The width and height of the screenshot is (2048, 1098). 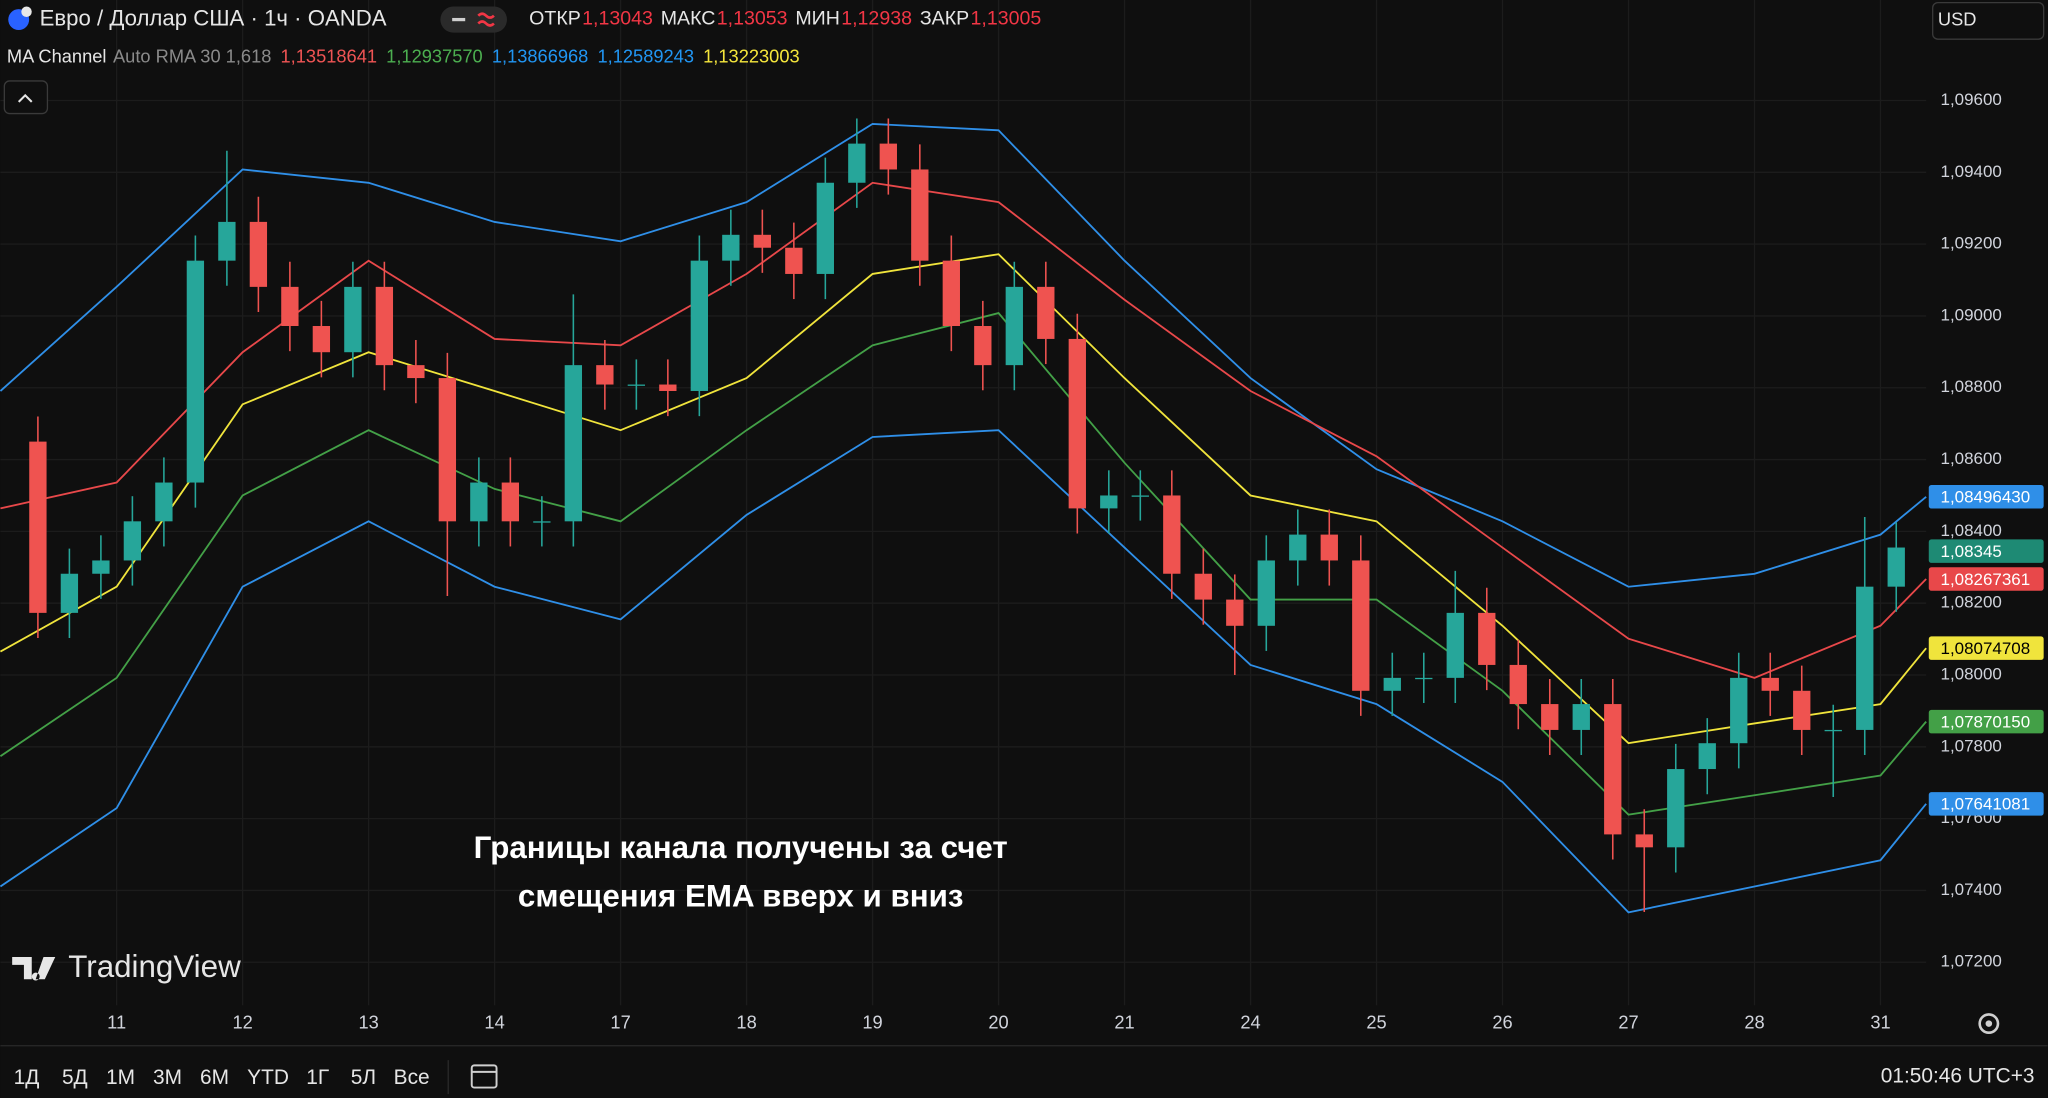 What do you see at coordinates (120, 1077) in the screenshot?
I see `range-button: 1M` at bounding box center [120, 1077].